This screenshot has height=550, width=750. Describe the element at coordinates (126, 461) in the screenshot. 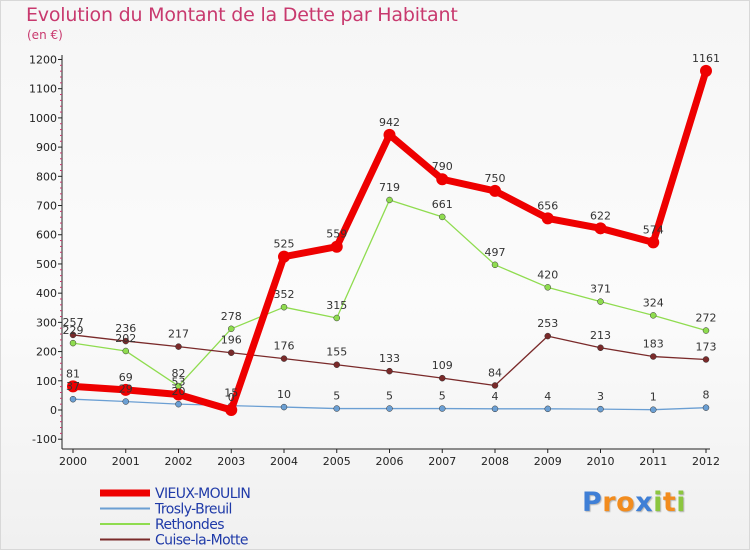

I see `x-tick-label: 2001` at that location.